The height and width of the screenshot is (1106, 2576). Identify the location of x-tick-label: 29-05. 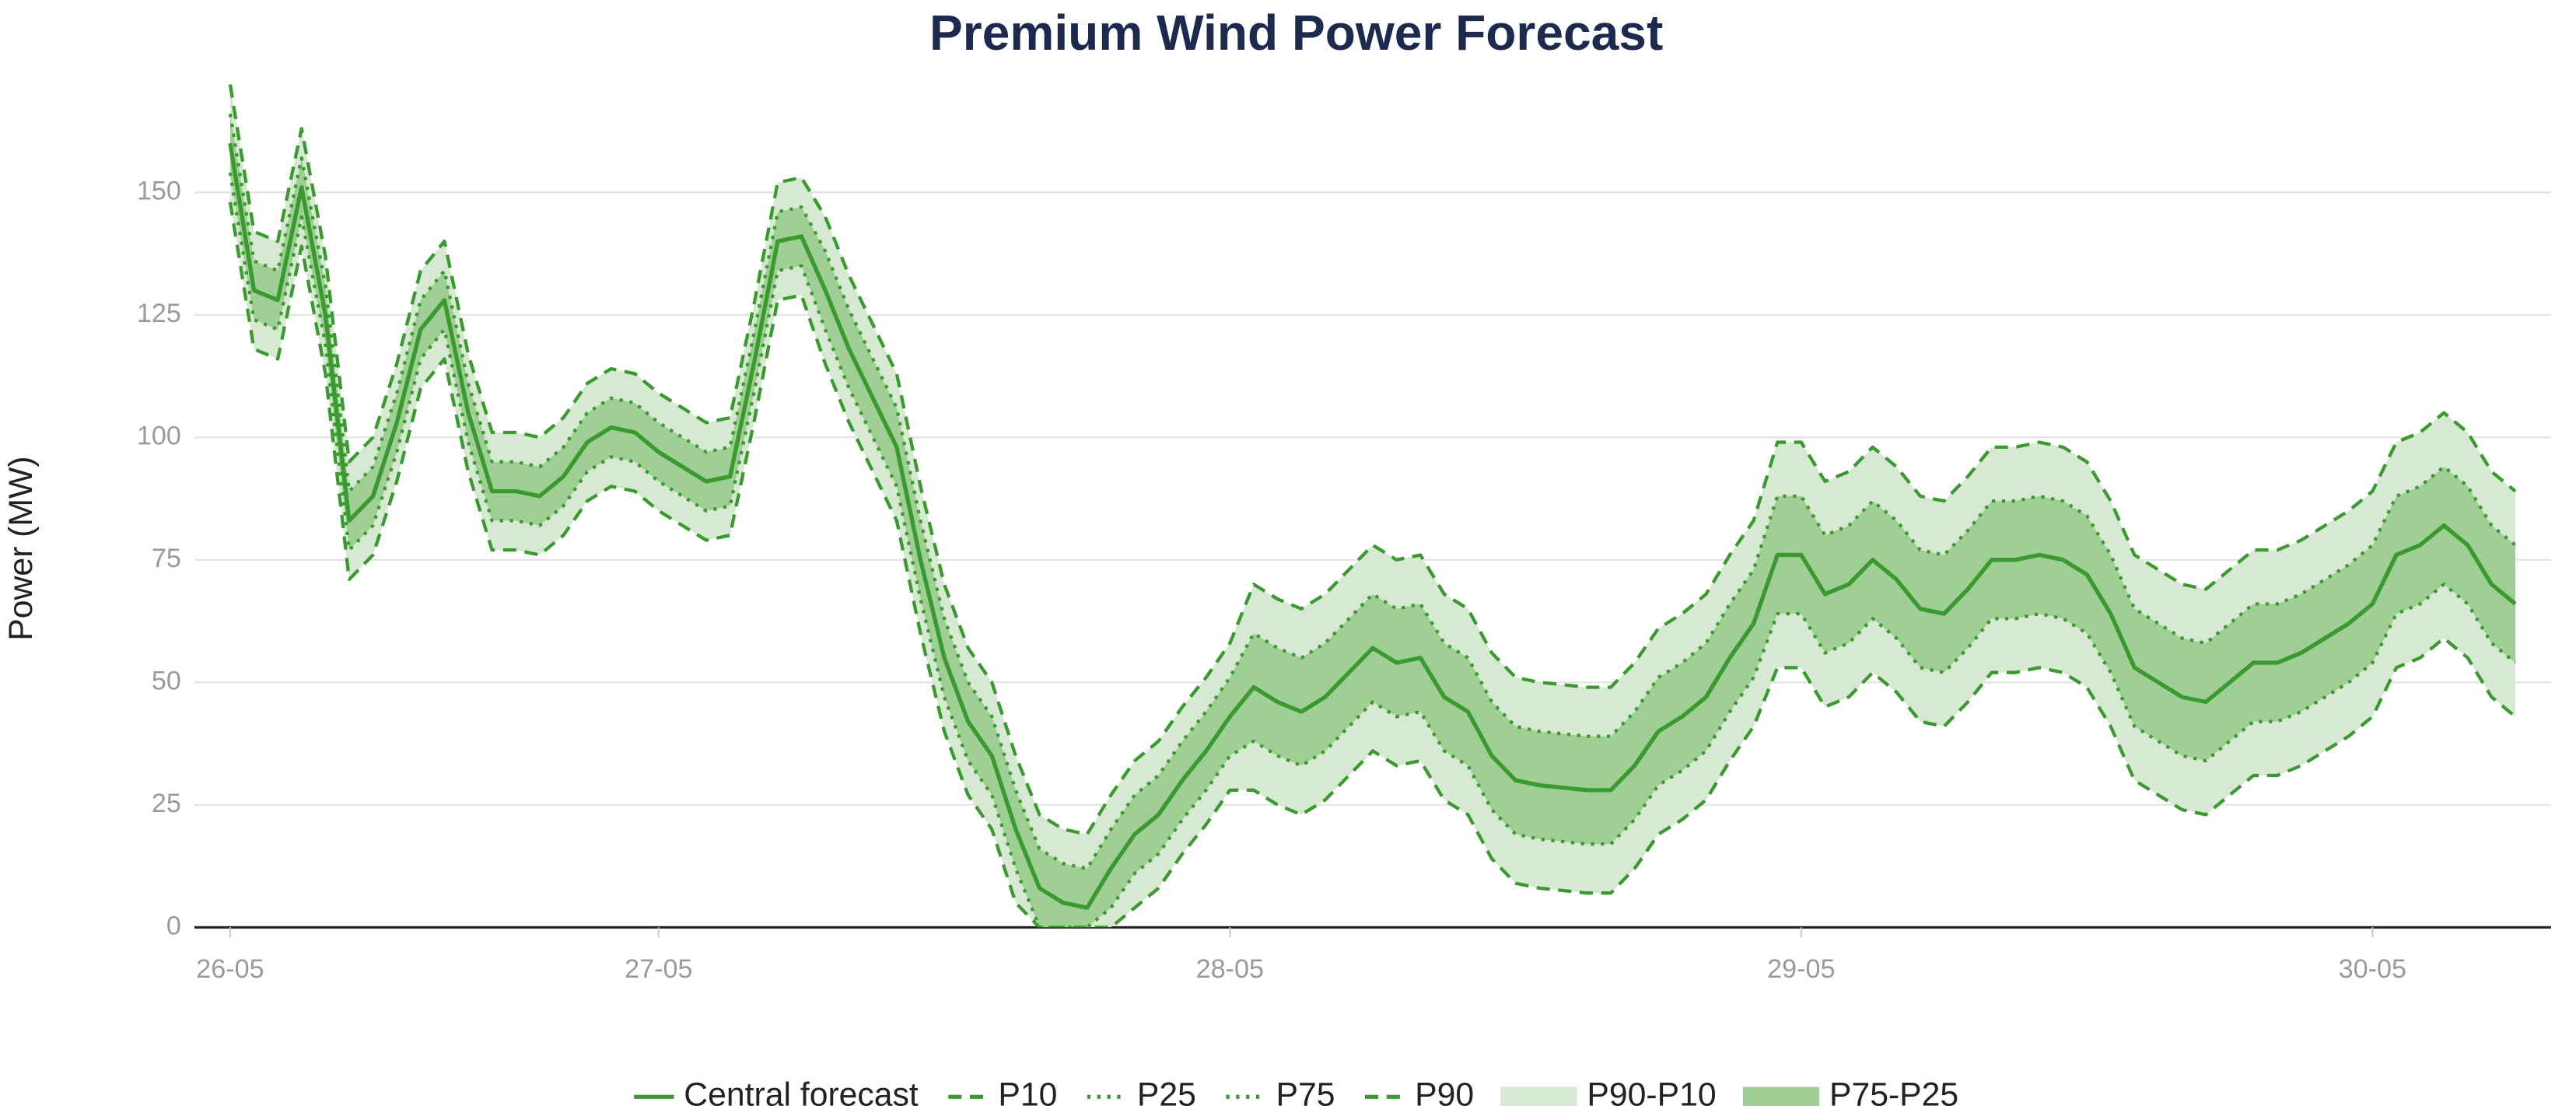
(1801, 969).